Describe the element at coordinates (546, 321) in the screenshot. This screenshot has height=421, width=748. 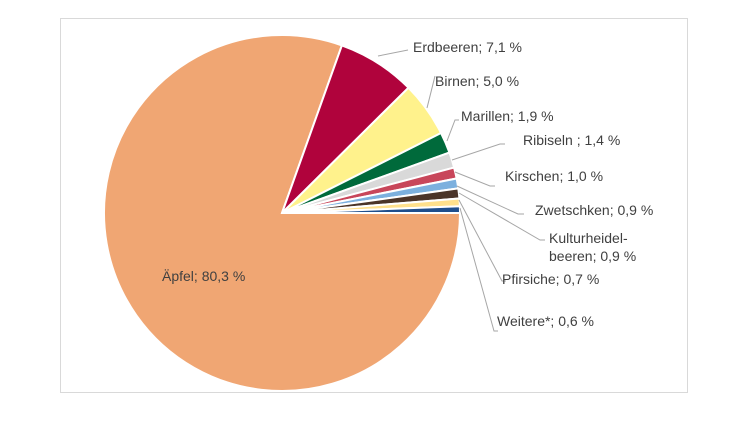
I see `label-weitere: Weitere*; 0,6 %` at that location.